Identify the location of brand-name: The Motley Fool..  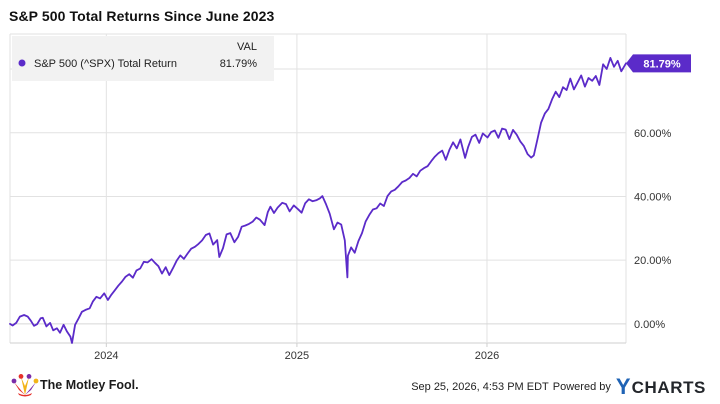
(89, 385).